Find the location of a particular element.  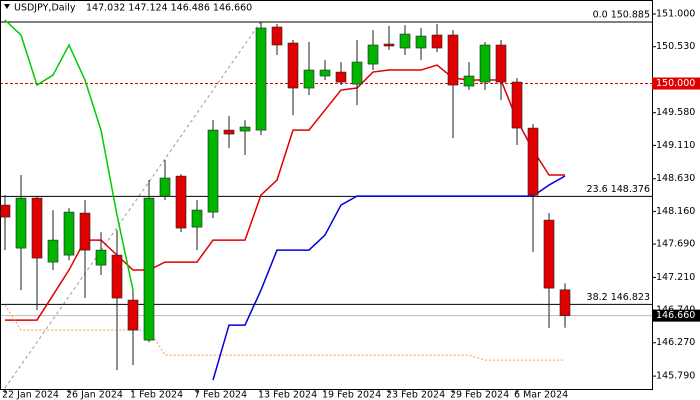

y-tick-label: 145.790 is located at coordinates (675, 376).